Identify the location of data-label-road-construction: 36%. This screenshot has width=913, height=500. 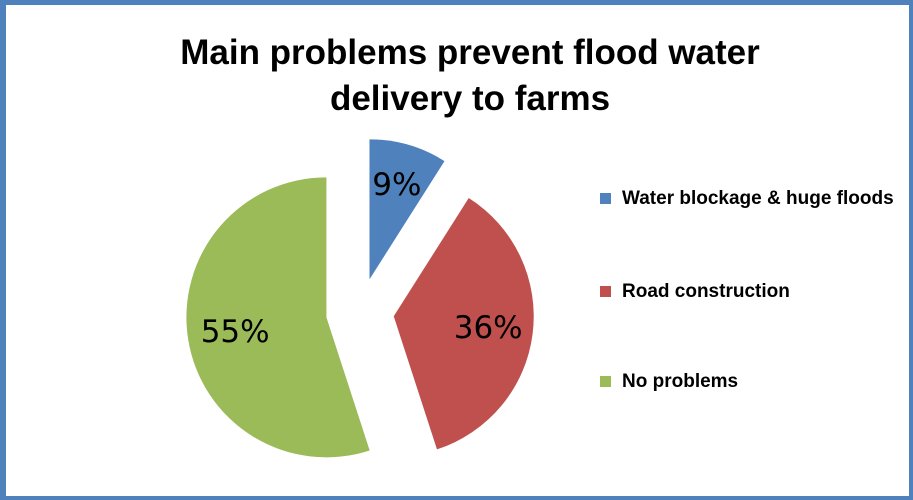
(488, 328).